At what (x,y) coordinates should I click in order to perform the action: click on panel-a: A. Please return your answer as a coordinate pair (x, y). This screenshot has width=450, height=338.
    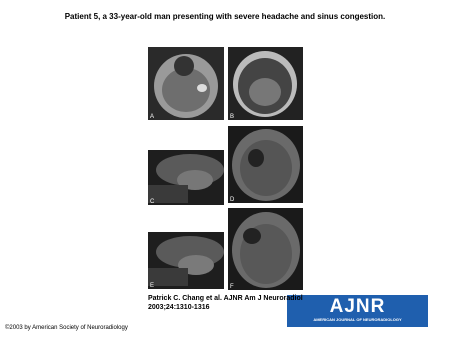
    Looking at the image, I should click on (186, 83).